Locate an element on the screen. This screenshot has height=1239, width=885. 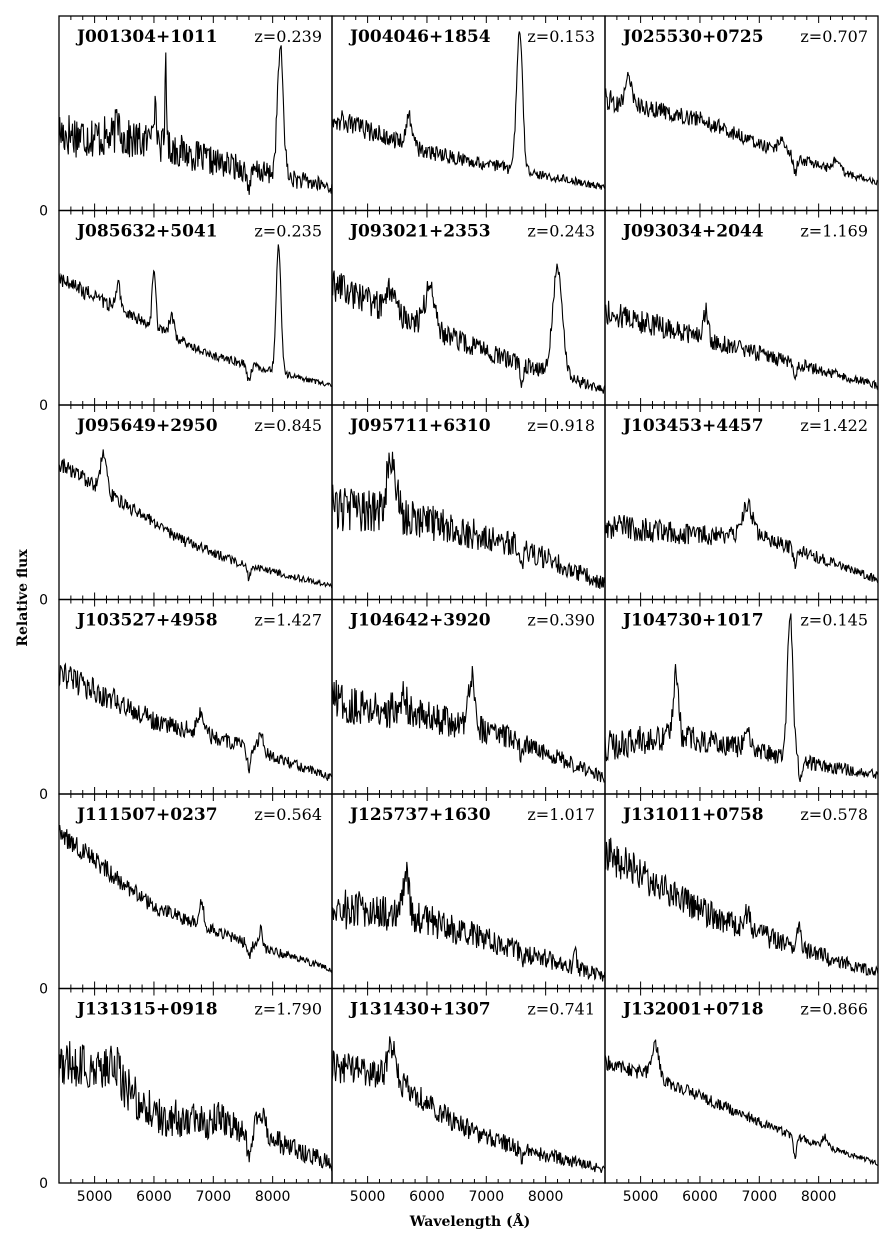
panel-object-name: J095711+6310 is located at coordinates (419, 426).